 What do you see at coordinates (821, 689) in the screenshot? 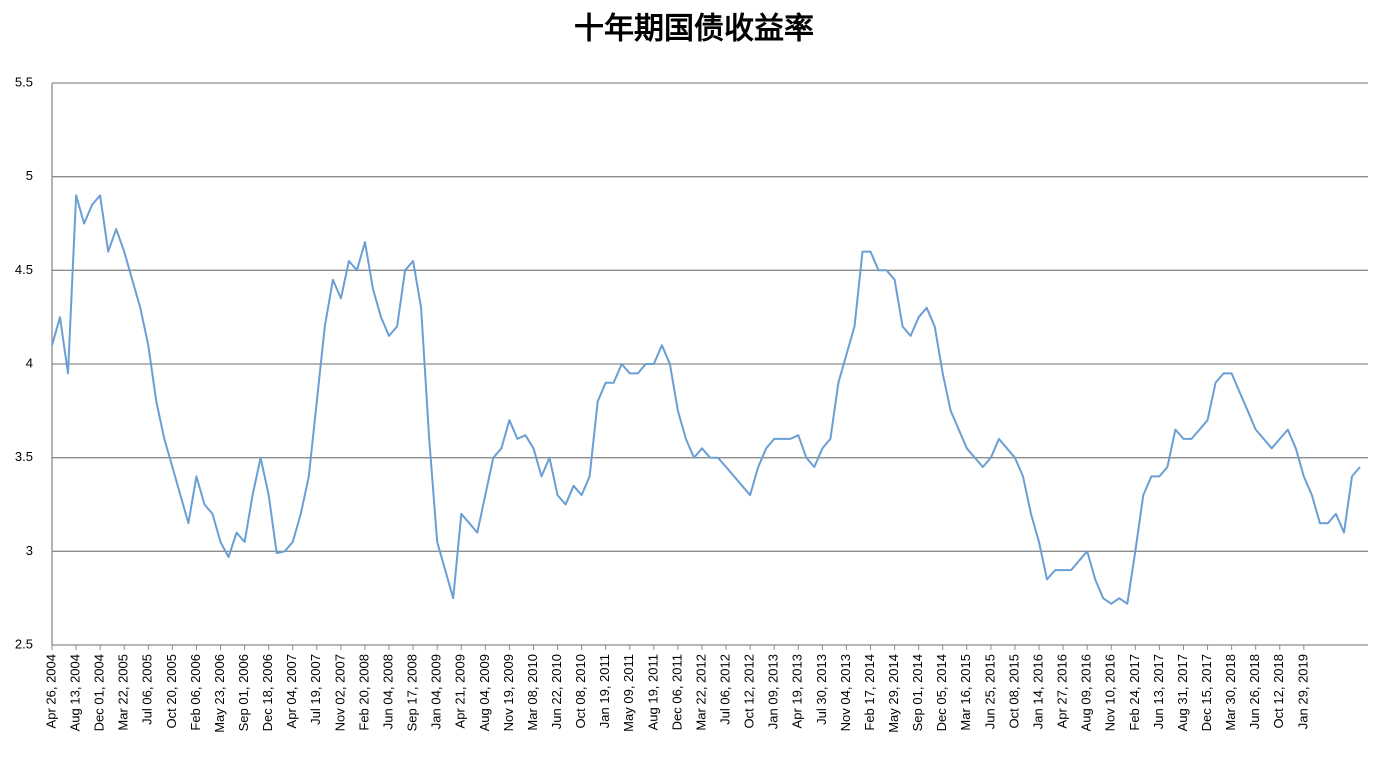
I see `x-tick-label: Jul 30, 2013` at bounding box center [821, 689].